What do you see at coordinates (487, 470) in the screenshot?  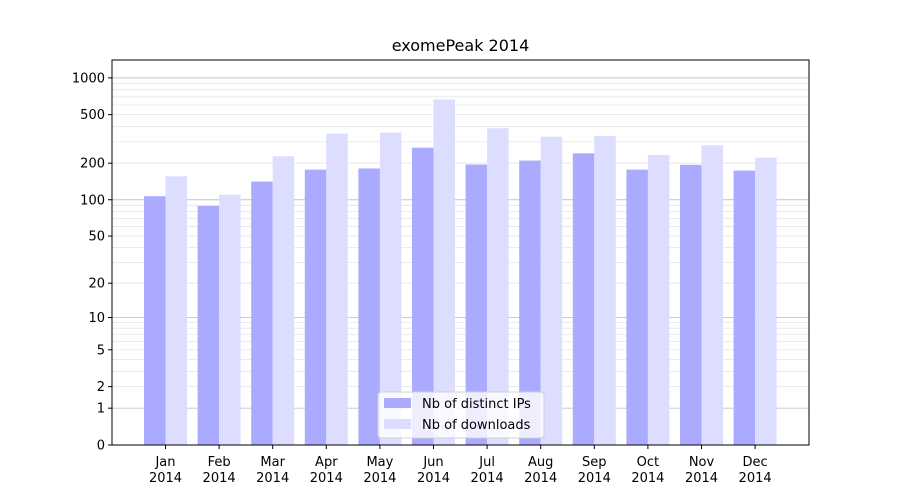 I see `x-tick-label: Jul 2014` at bounding box center [487, 470].